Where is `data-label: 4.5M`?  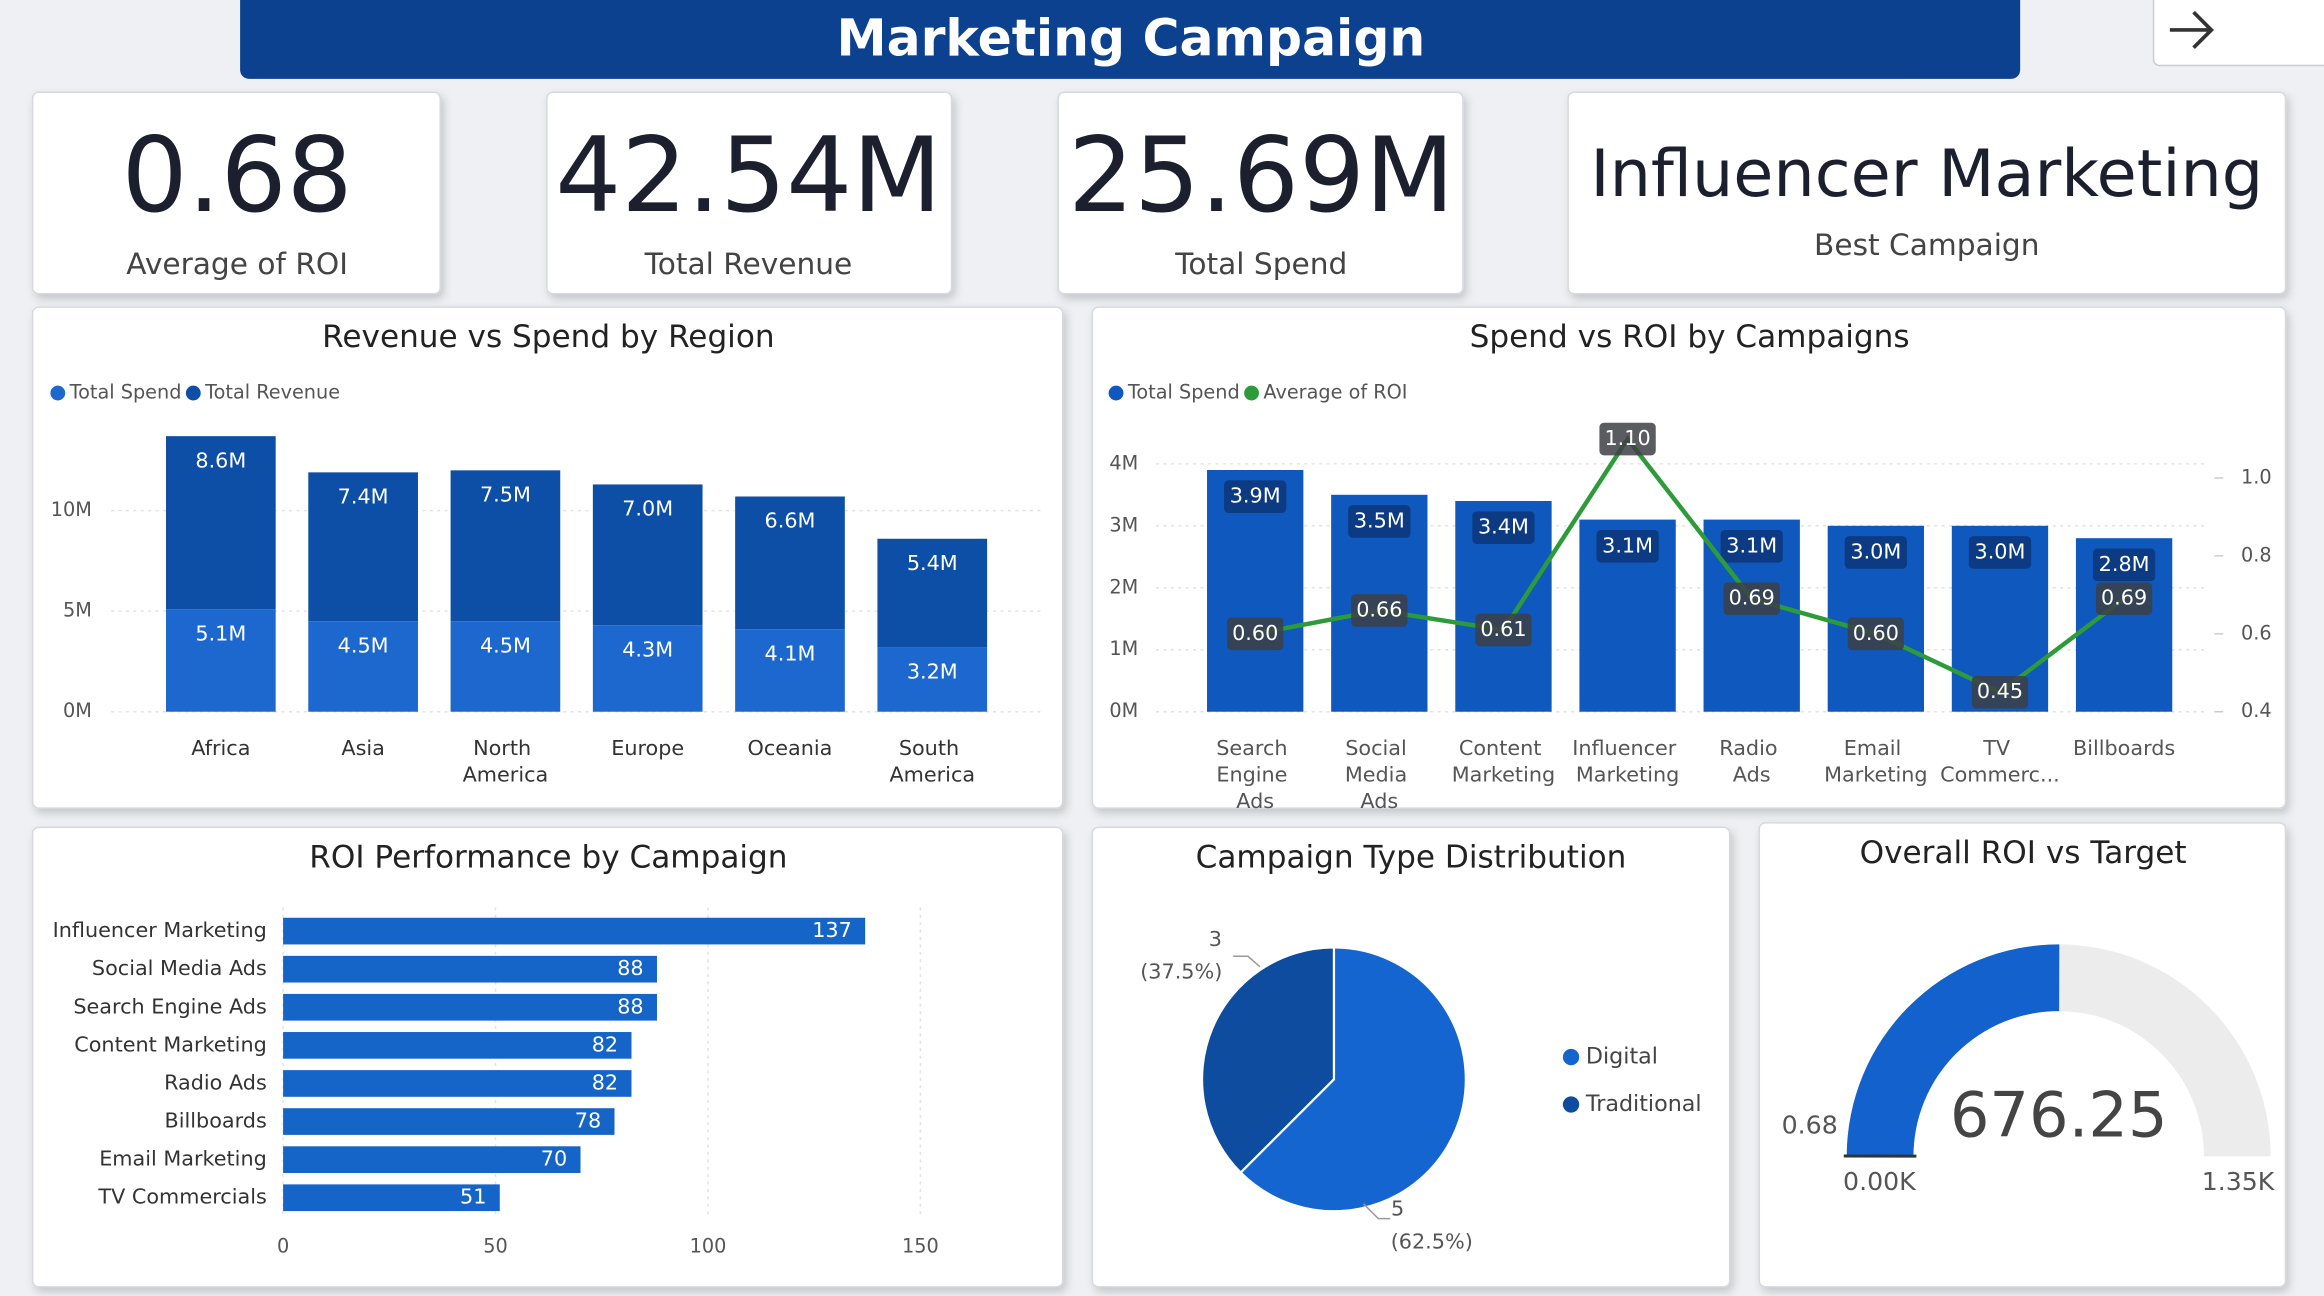
data-label: 4.5M is located at coordinates (505, 645).